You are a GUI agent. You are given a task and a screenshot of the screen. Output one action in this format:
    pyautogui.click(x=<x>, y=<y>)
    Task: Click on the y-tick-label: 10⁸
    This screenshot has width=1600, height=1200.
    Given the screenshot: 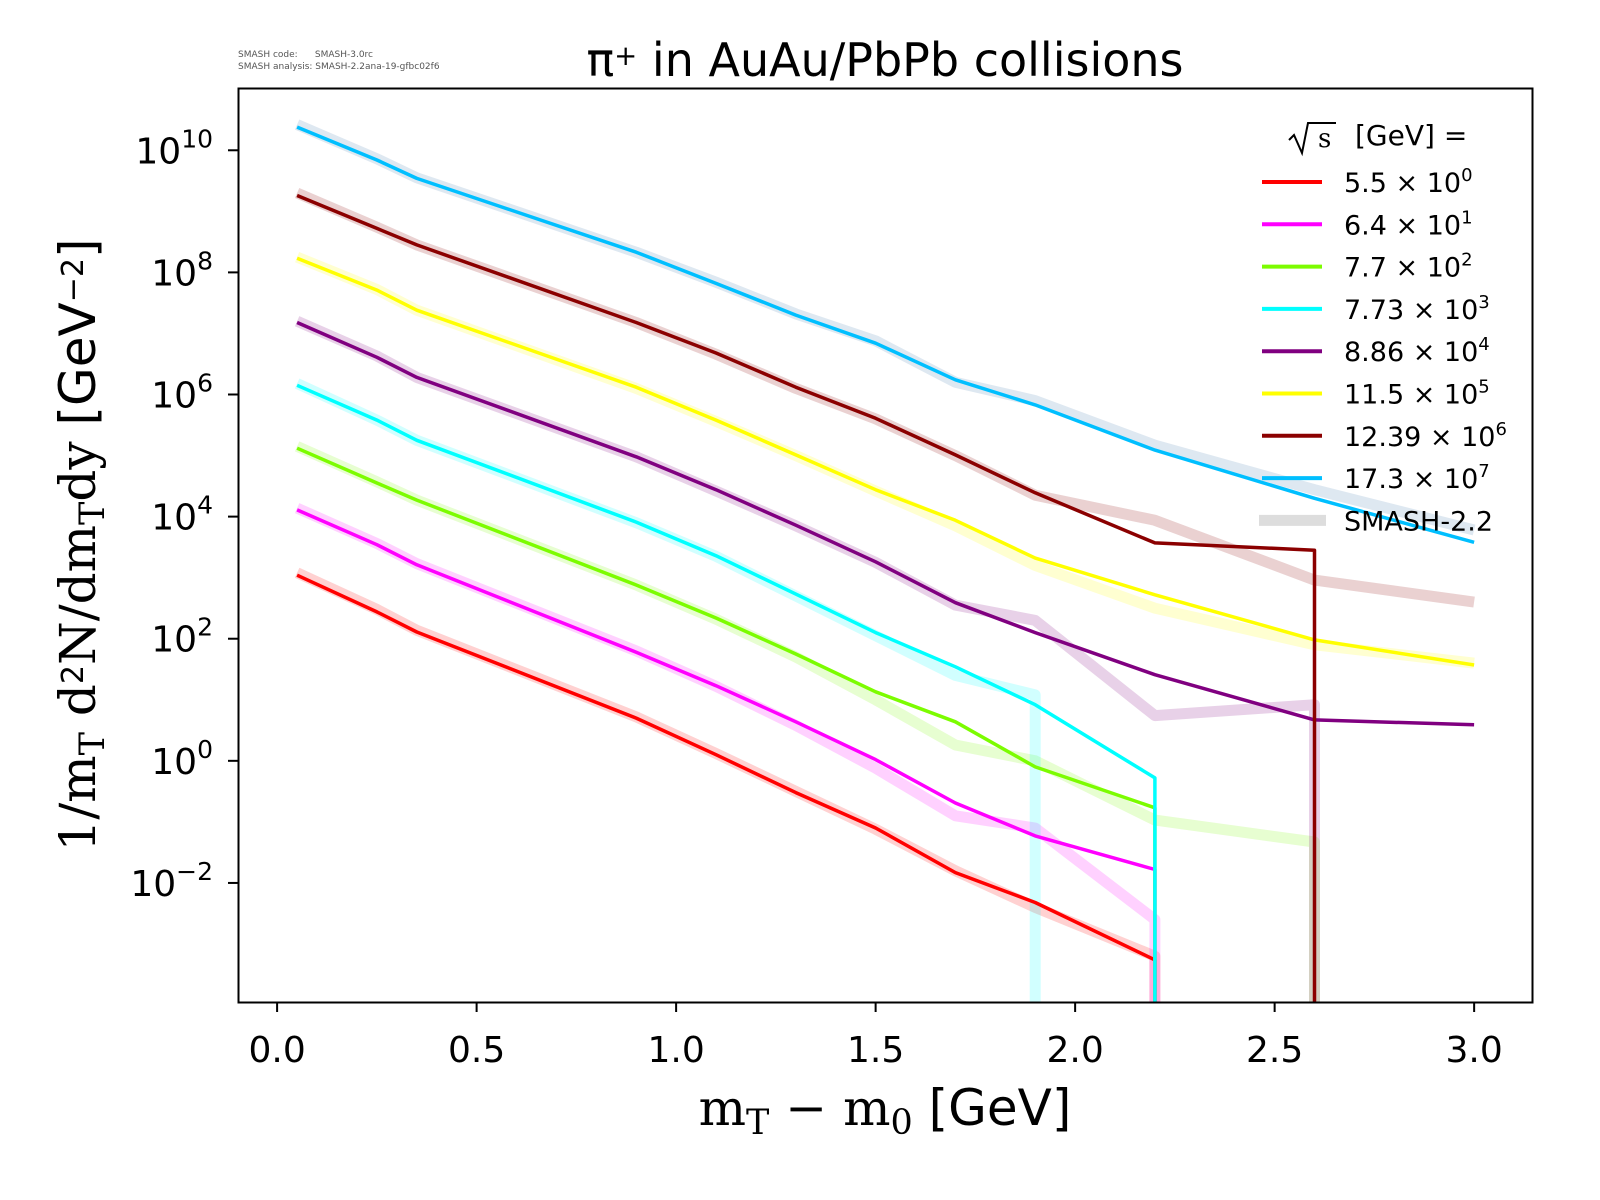 What is the action you would take?
    pyautogui.click(x=182, y=270)
    